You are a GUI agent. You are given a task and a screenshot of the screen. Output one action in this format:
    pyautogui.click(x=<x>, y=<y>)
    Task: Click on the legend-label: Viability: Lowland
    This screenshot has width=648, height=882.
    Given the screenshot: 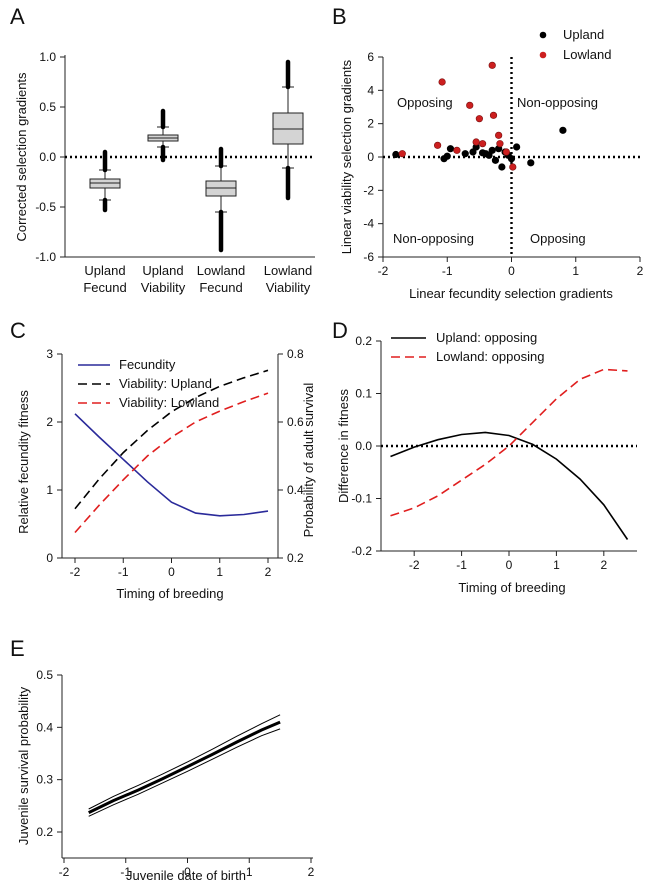 What is the action you would take?
    pyautogui.click(x=169, y=402)
    